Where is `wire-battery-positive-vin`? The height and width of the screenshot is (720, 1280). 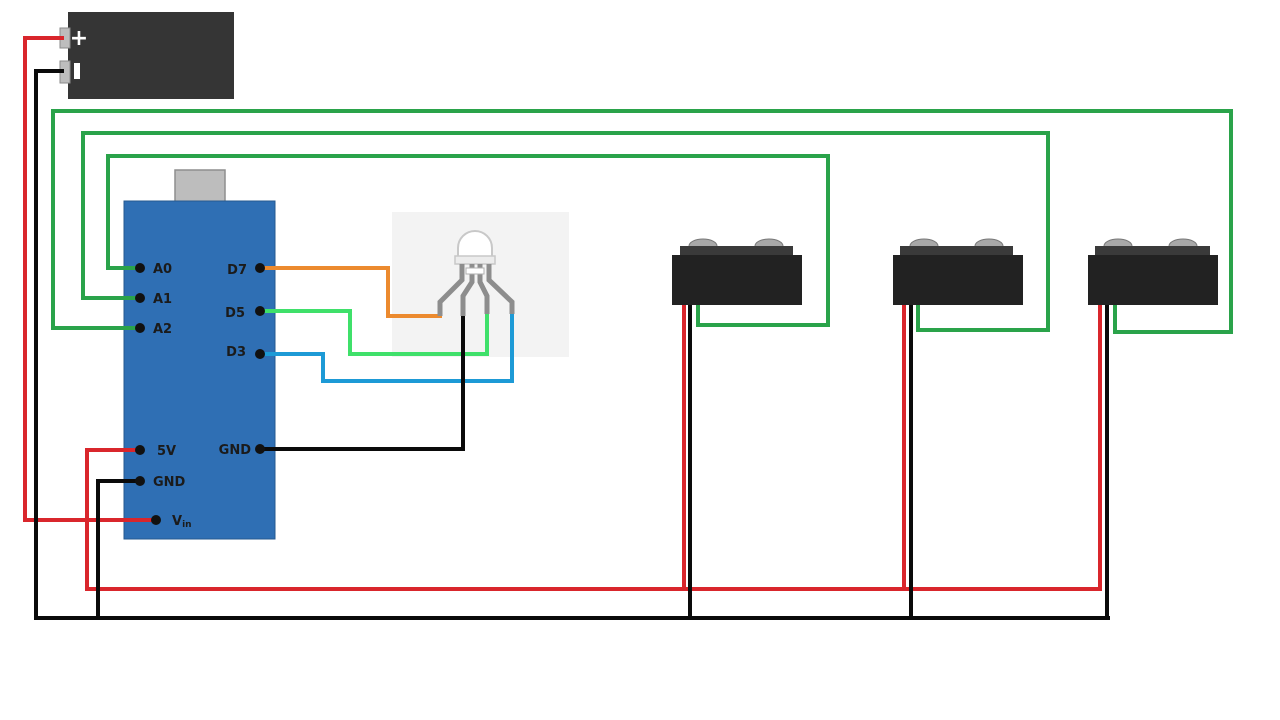 wire-battery-positive-vin is located at coordinates (90, 279).